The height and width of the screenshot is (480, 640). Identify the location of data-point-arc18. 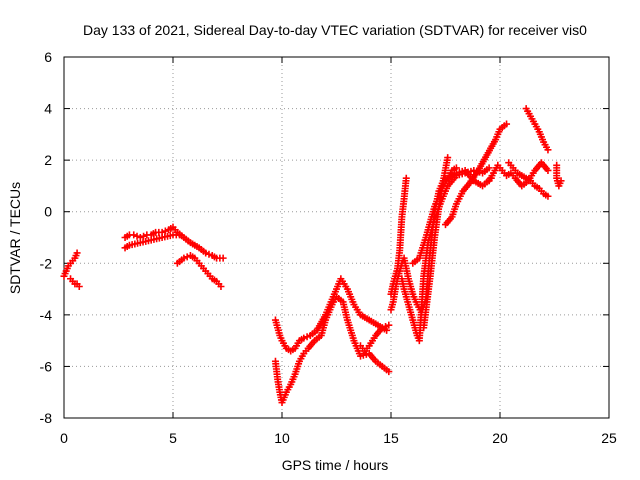
(561, 181).